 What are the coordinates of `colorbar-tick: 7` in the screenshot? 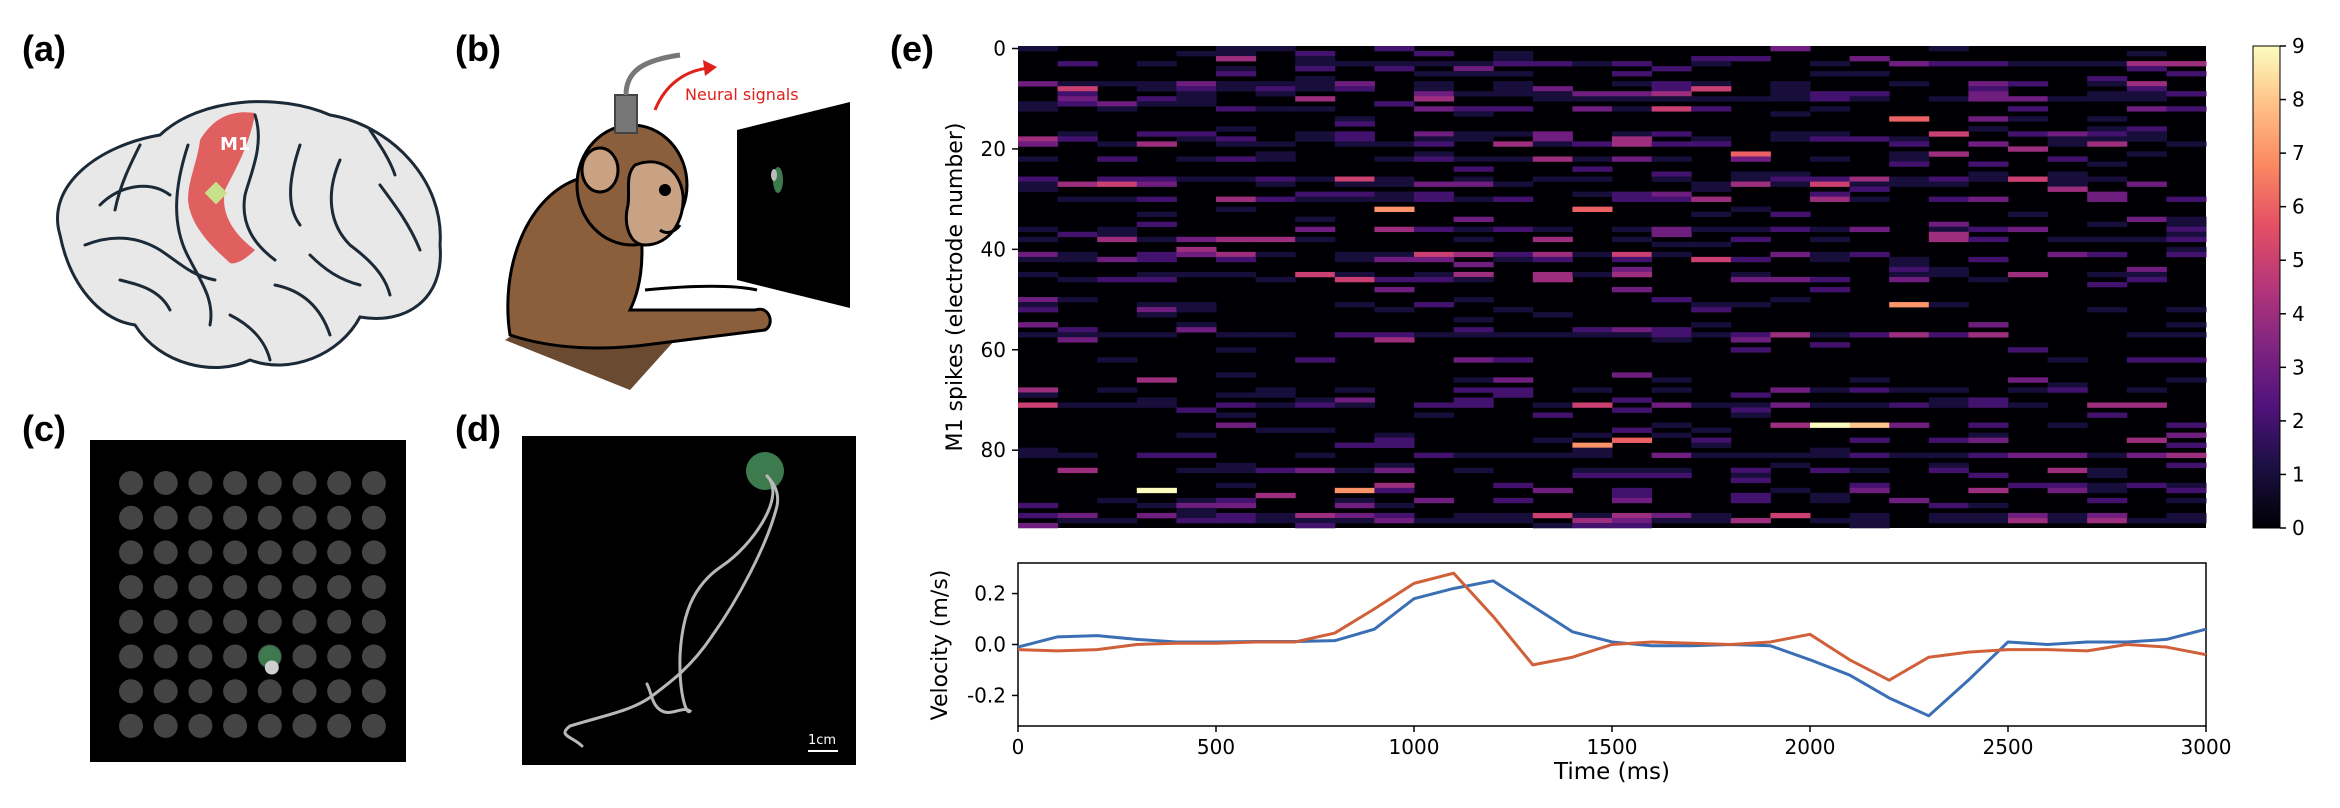 It's located at (2298, 153).